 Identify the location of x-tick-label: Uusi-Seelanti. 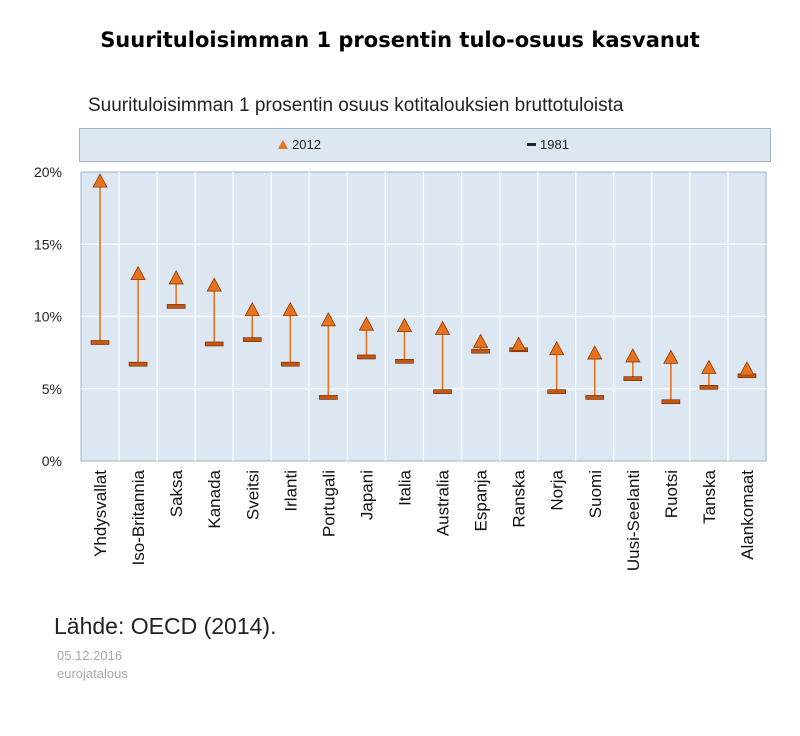
(633, 520).